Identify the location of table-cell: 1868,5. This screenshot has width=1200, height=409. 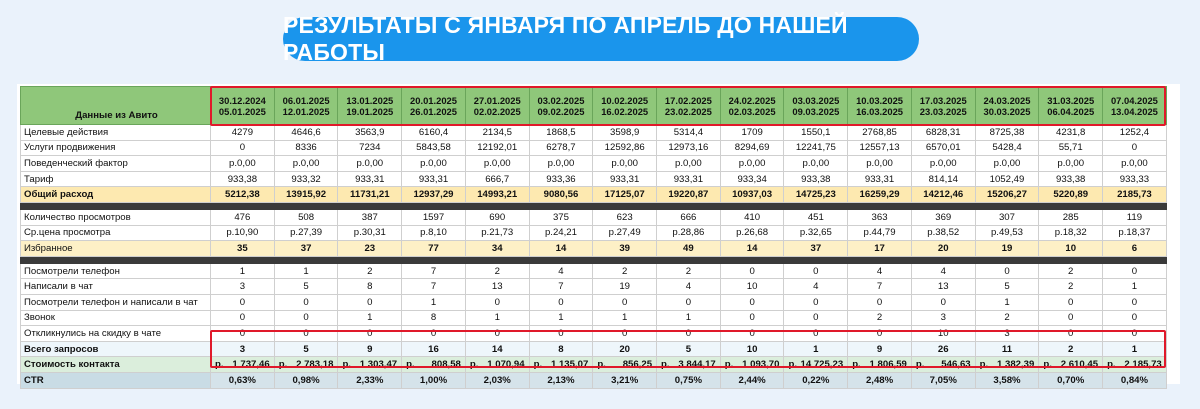
(561, 132).